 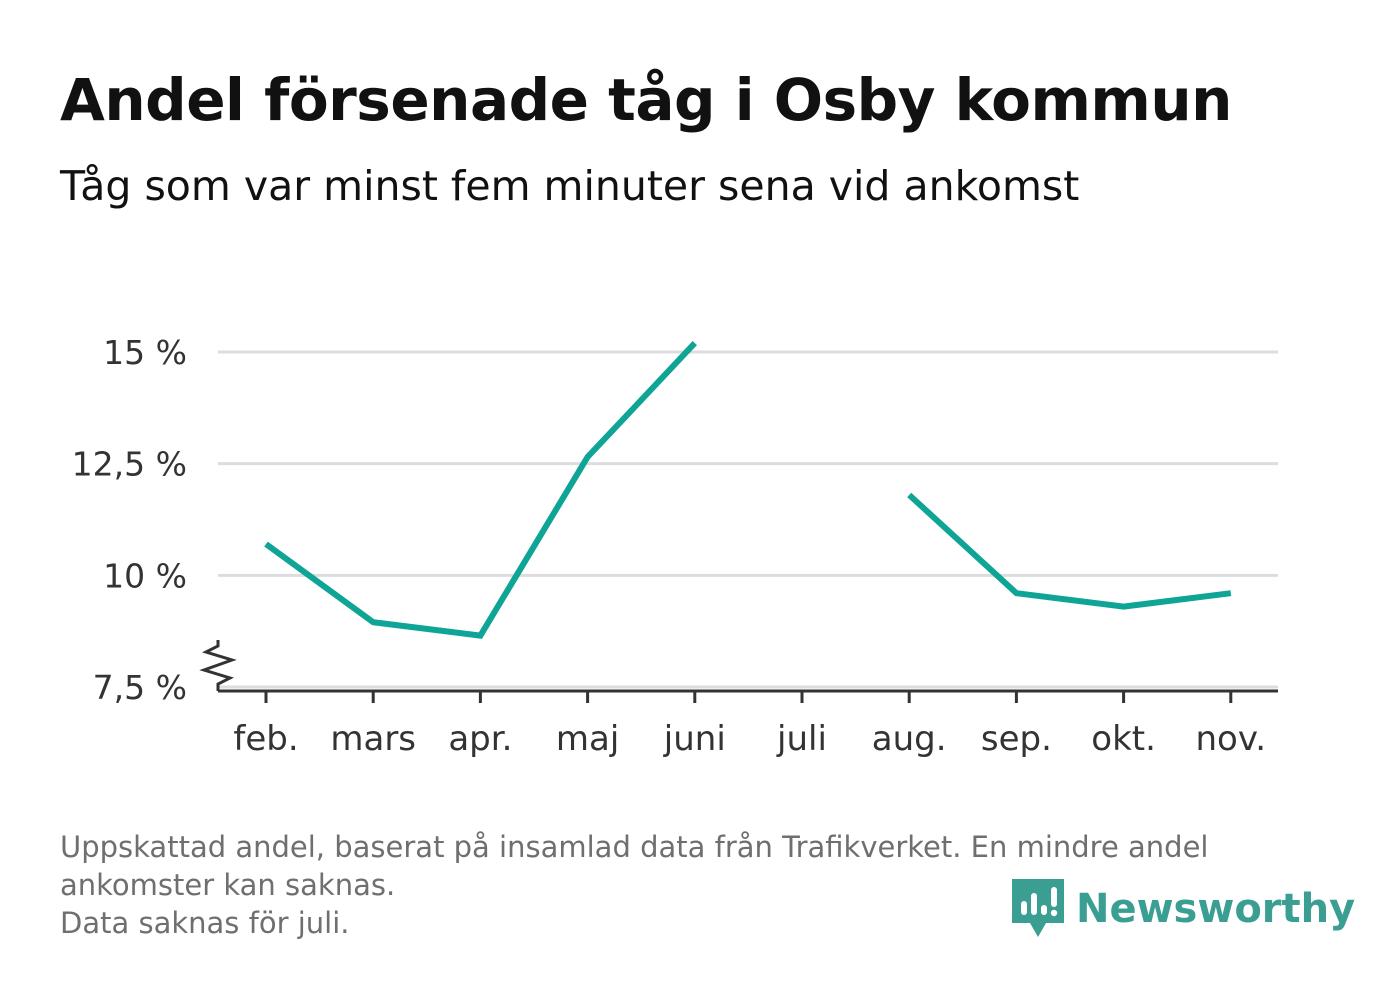 I want to click on axis-break-icon, so click(x=218, y=665).